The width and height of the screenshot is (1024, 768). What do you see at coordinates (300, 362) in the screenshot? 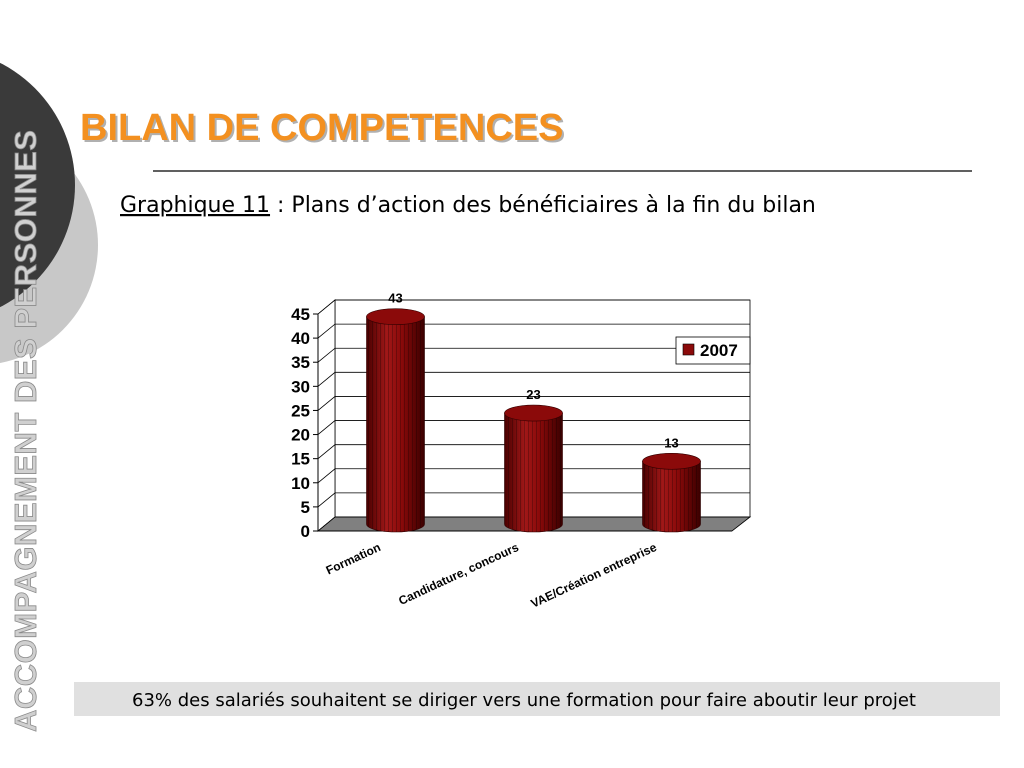
I see `y-tick-label: 35` at bounding box center [300, 362].